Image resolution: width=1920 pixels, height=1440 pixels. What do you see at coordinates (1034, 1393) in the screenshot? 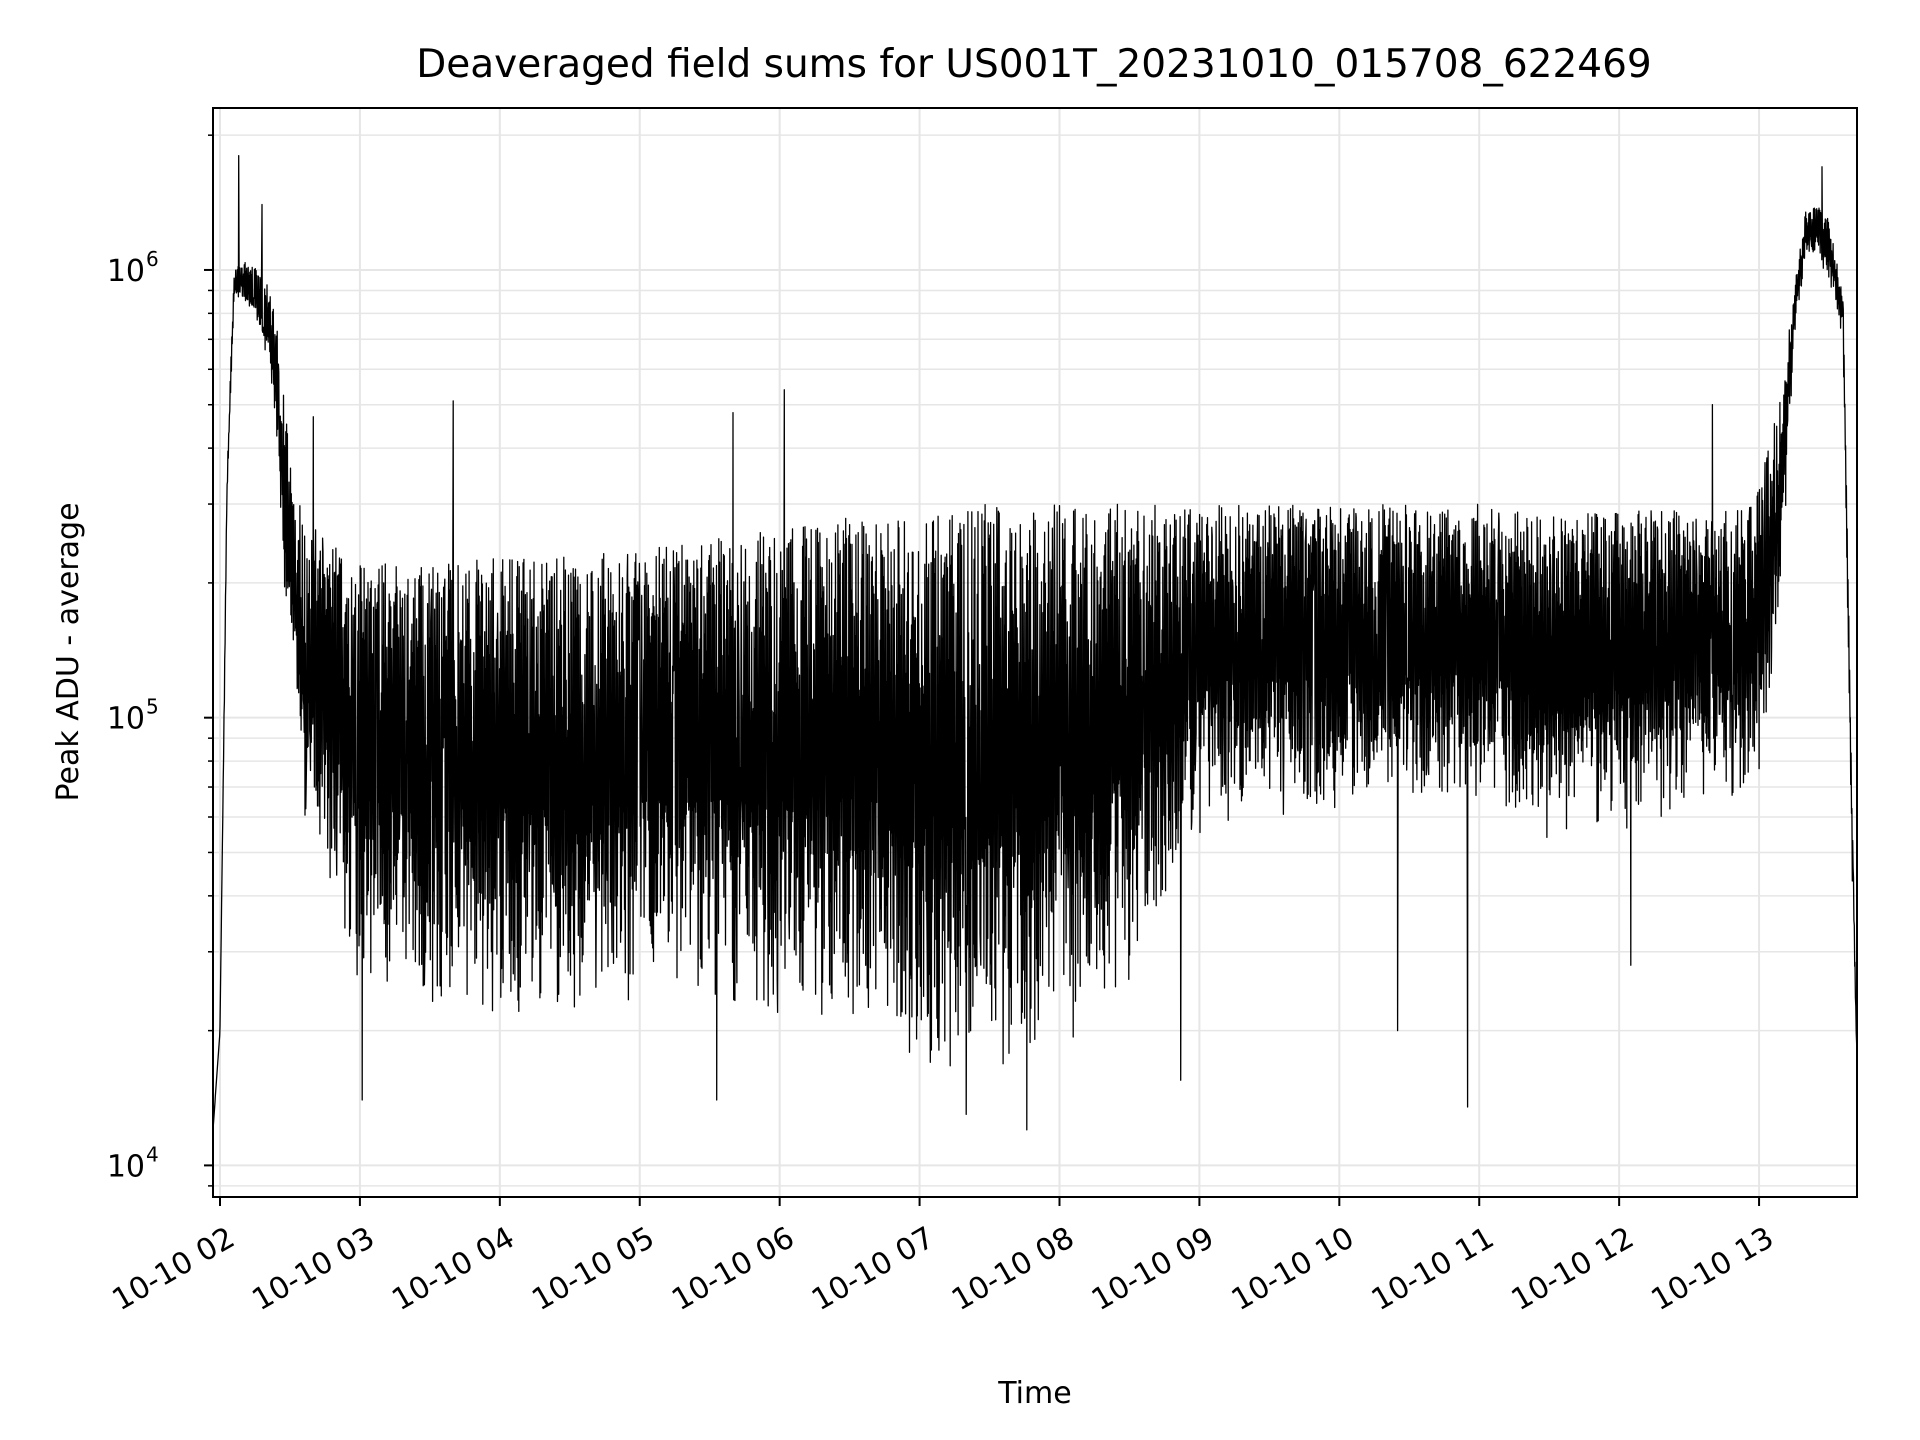
I see `x-axis-label: Time` at bounding box center [1034, 1393].